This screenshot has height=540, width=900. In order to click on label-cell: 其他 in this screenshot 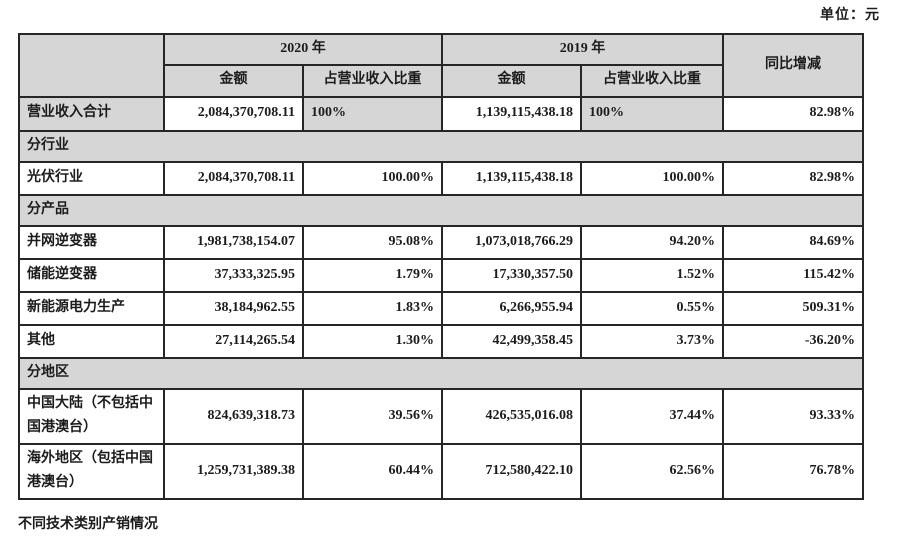, I will do `click(91, 341)`.